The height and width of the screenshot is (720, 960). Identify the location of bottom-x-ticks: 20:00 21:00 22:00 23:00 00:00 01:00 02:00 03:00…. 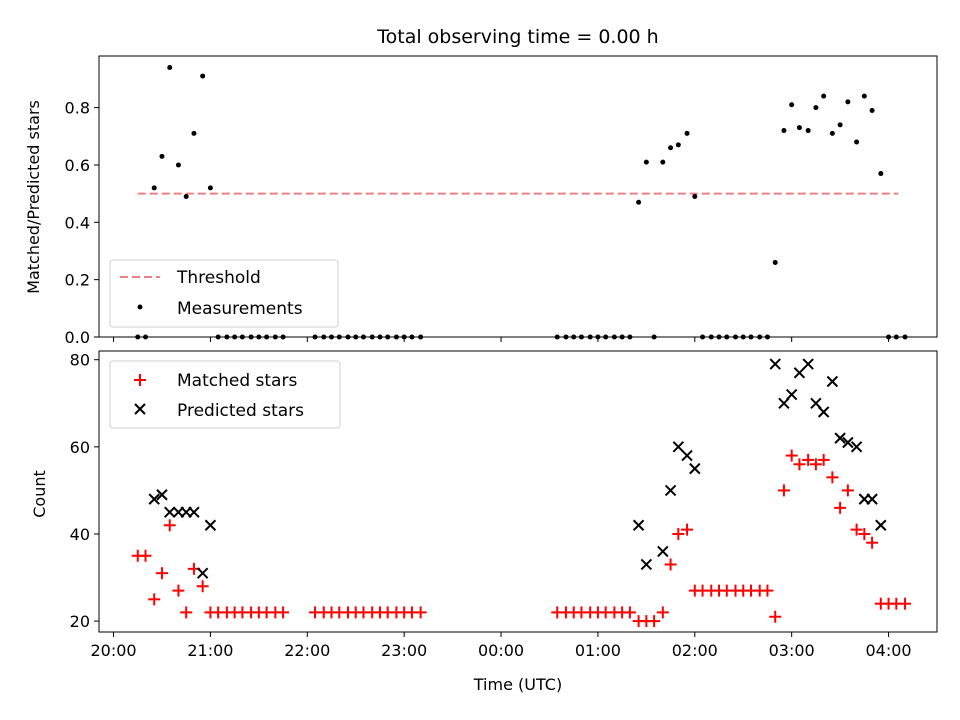
(501, 646).